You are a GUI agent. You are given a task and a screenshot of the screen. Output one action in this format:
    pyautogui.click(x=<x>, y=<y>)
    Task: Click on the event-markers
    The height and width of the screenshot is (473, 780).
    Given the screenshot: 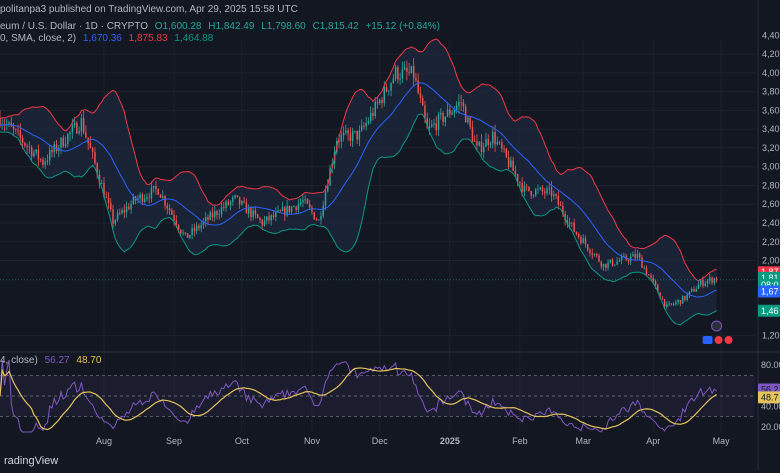 What is the action you would take?
    pyautogui.click(x=717, y=332)
    